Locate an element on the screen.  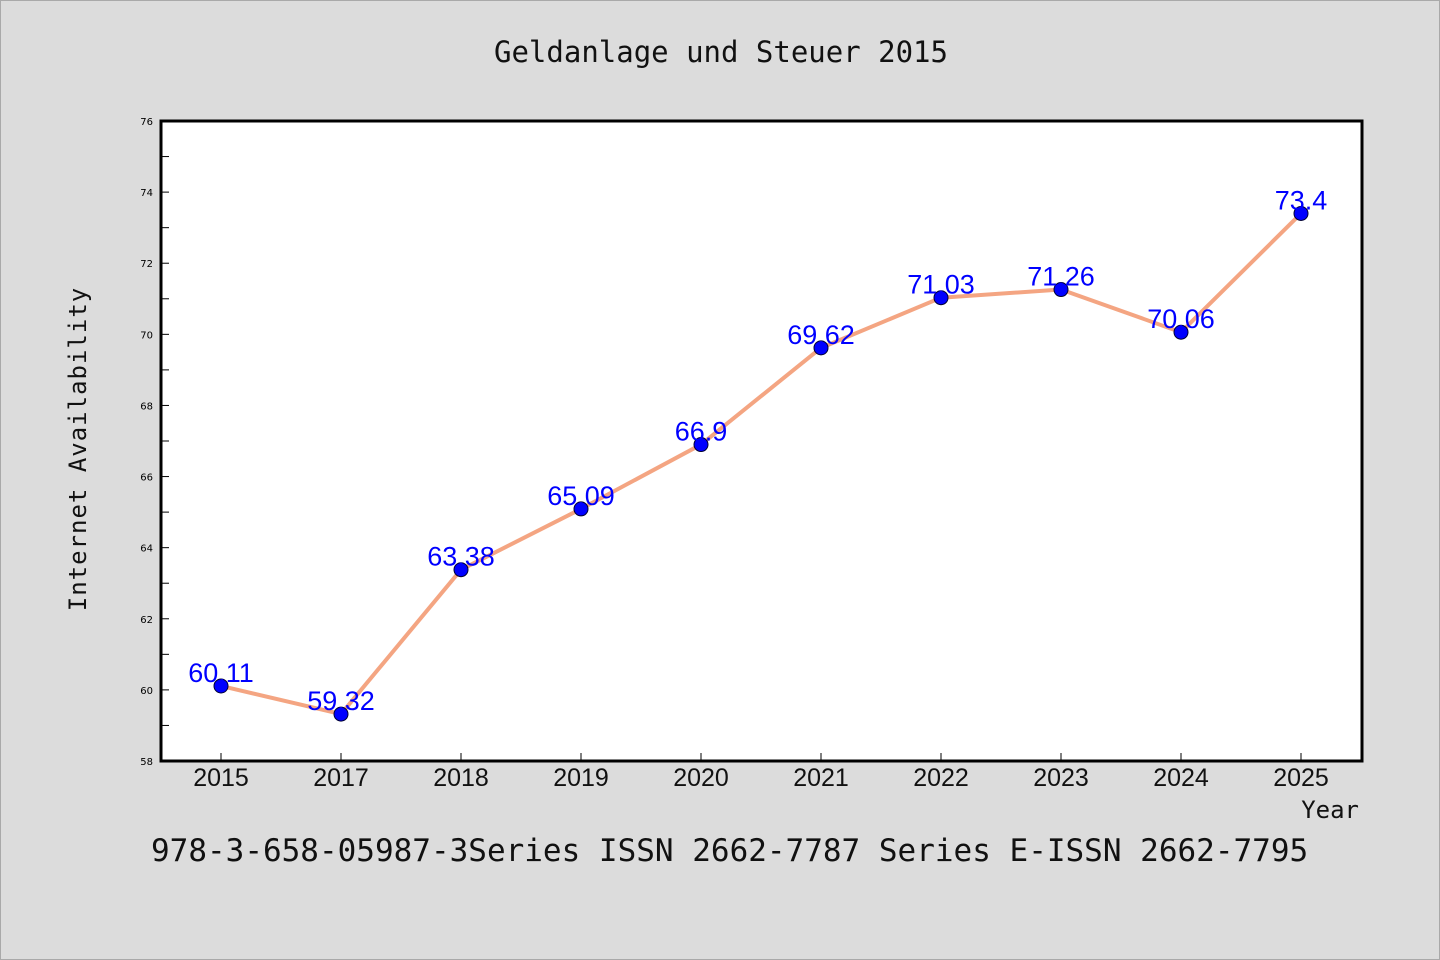
data-label: 65.09 is located at coordinates (581, 496).